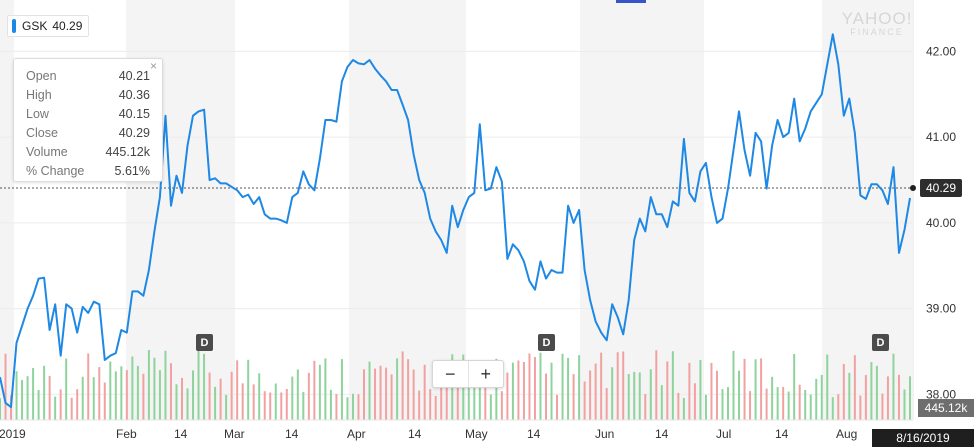 This screenshot has width=974, height=447. I want to click on tooltip-value: 40.15, so click(134, 114).